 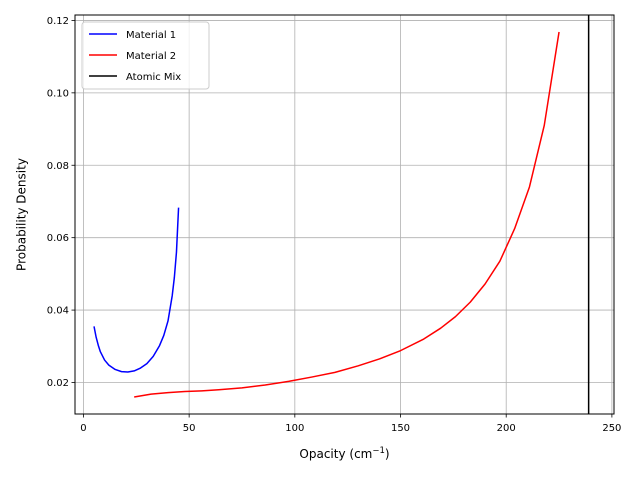 I want to click on y-tick-label: 0.08, so click(x=58, y=166).